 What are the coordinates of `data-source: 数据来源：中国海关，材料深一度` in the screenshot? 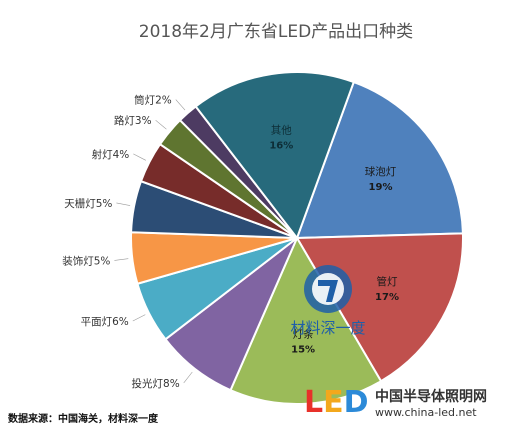 It's located at (83, 418).